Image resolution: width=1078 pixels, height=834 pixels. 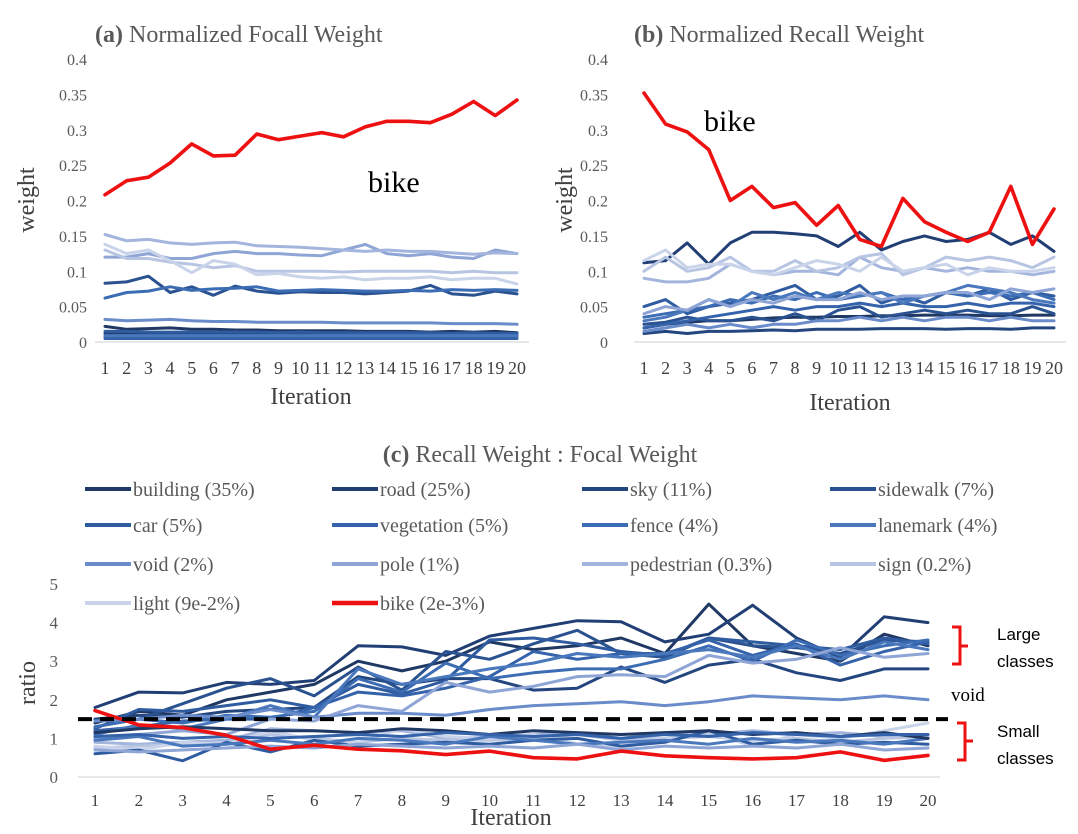 I want to click on x-tick-label: 13, so click(x=621, y=800).